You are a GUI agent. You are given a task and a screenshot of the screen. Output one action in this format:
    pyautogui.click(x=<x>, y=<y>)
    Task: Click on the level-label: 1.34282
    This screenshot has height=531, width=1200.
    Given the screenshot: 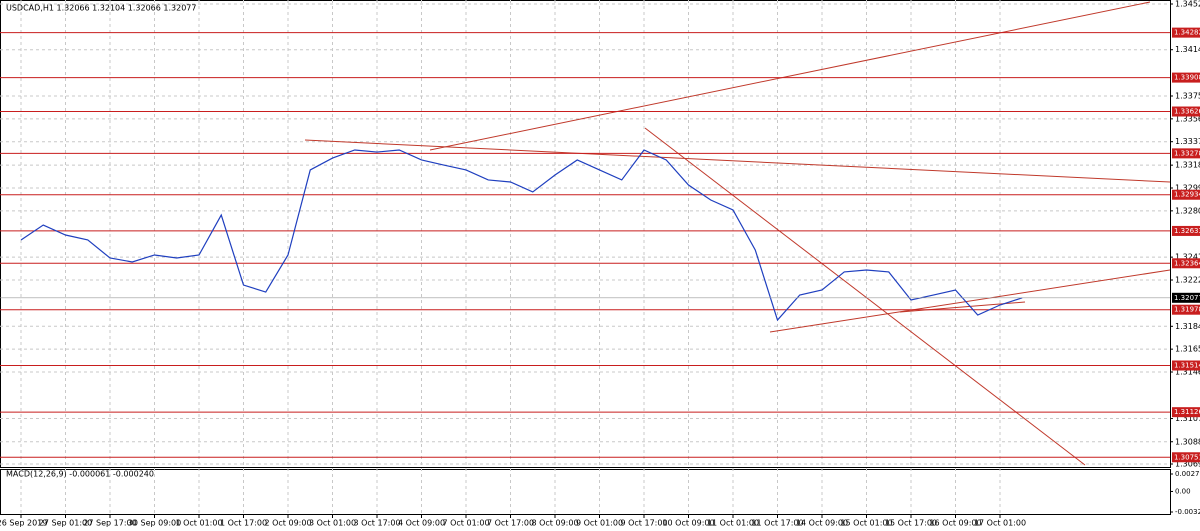 What is the action you would take?
    pyautogui.click(x=1187, y=33)
    